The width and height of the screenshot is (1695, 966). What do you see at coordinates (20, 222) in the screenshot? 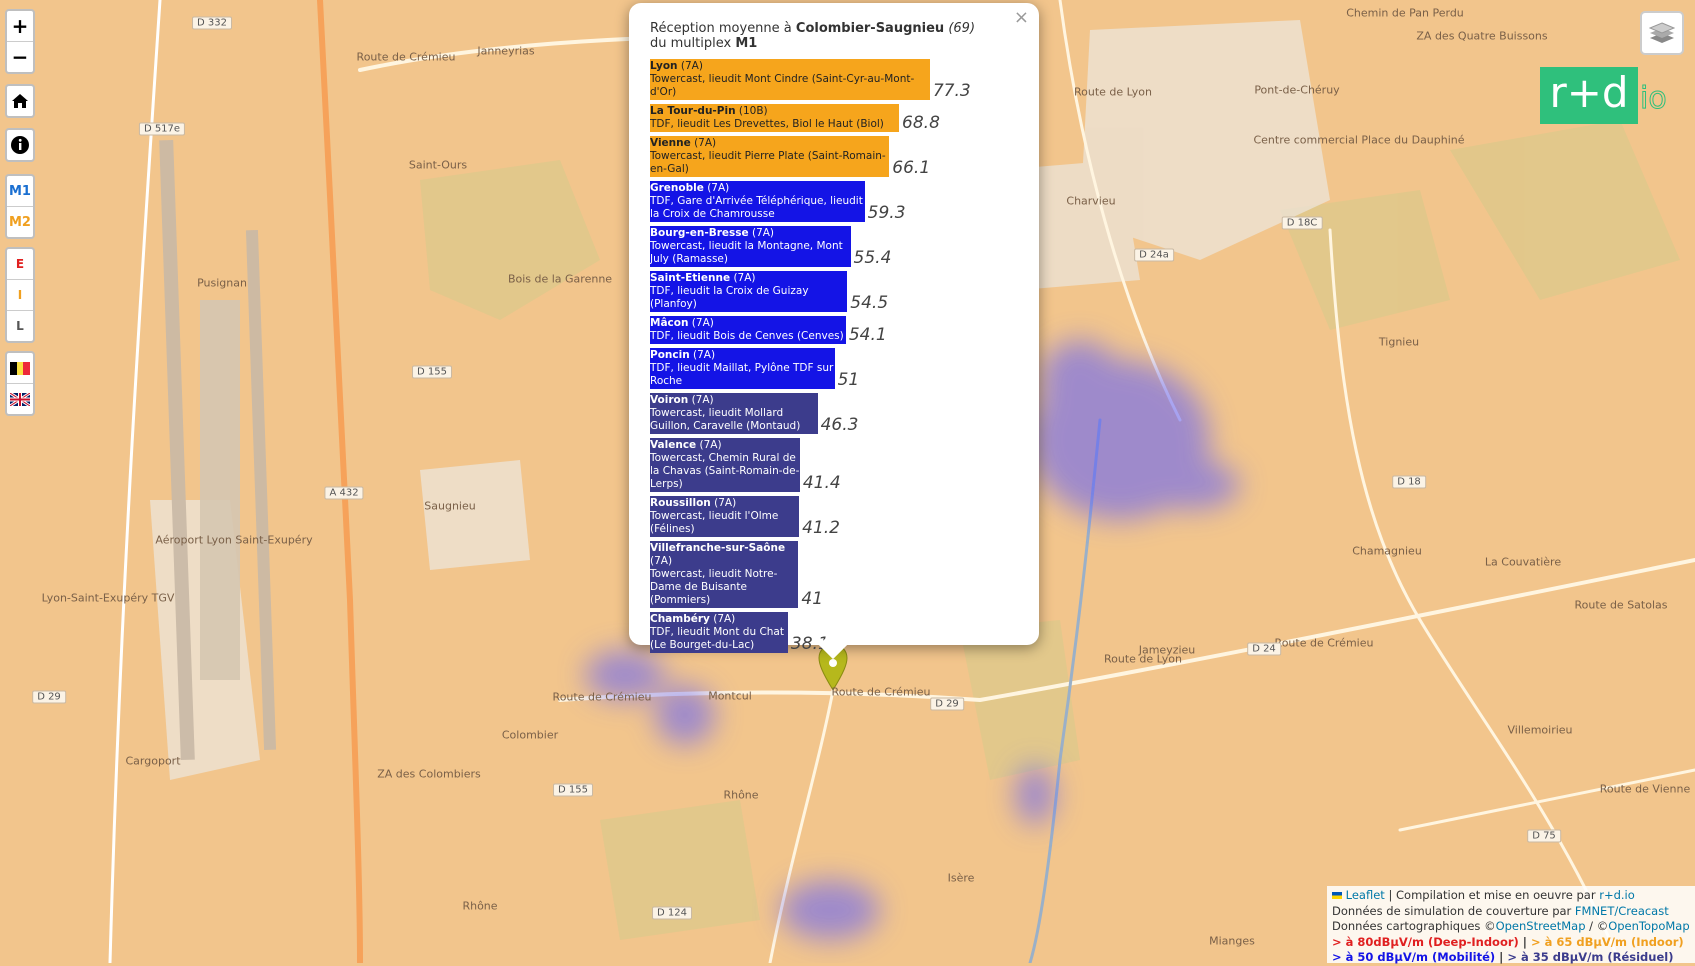
I see `multiplex-m2: M2` at bounding box center [20, 222].